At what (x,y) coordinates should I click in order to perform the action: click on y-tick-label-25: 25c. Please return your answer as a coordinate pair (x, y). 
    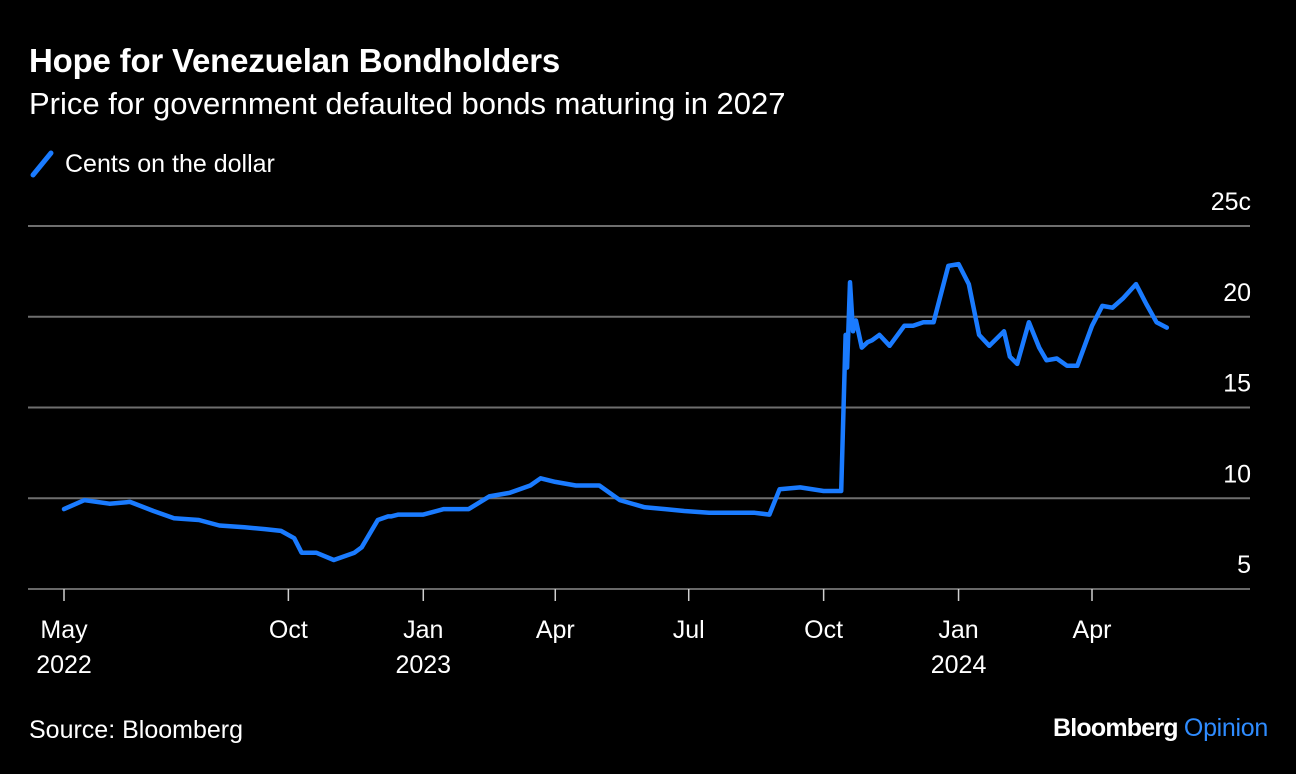
    Looking at the image, I should click on (1231, 202).